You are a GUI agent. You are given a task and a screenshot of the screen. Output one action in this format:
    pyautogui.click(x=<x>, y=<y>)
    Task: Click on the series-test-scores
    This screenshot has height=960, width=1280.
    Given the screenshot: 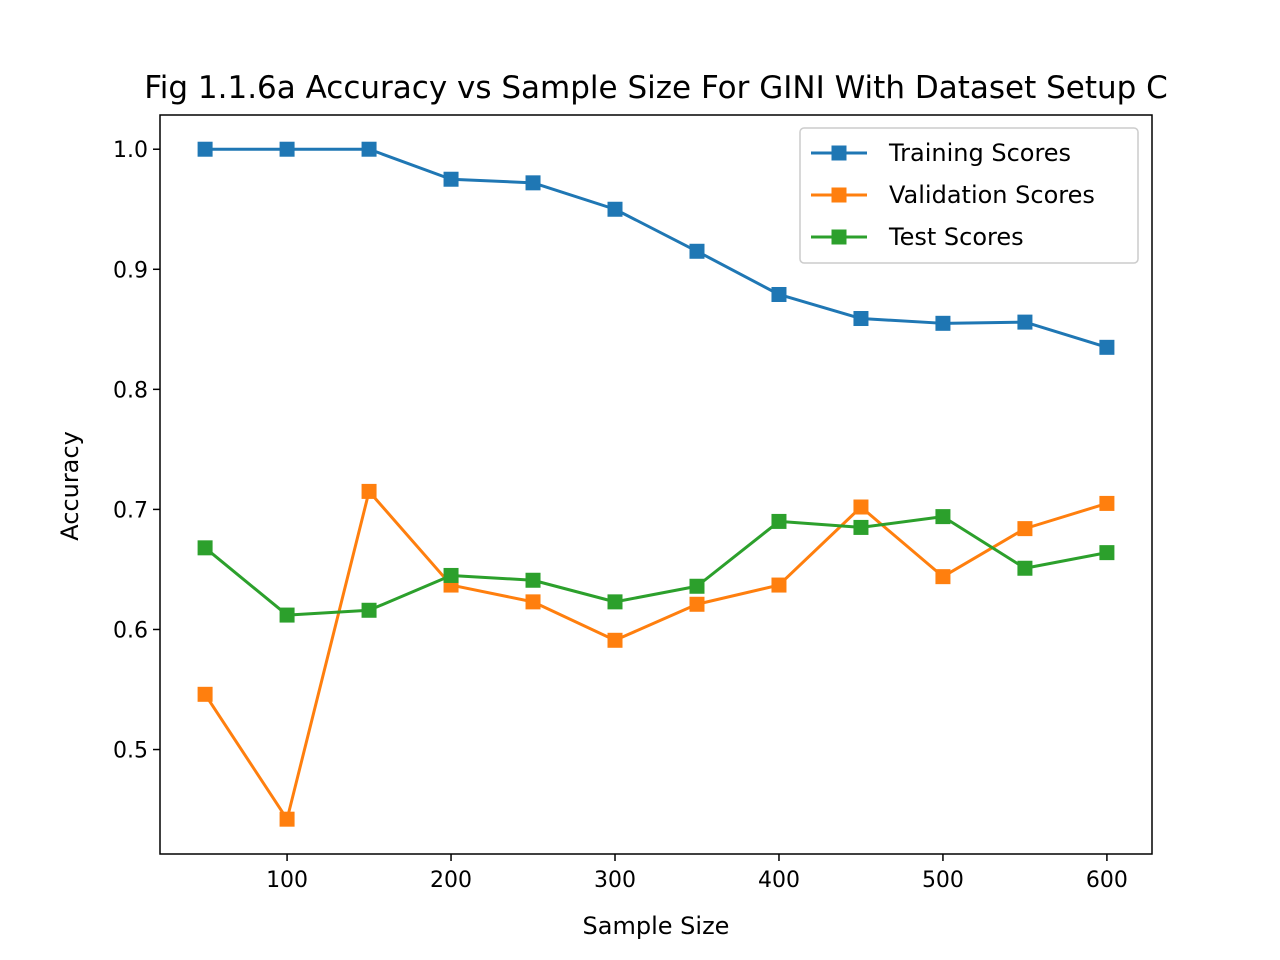 What is the action you would take?
    pyautogui.click(x=656, y=566)
    